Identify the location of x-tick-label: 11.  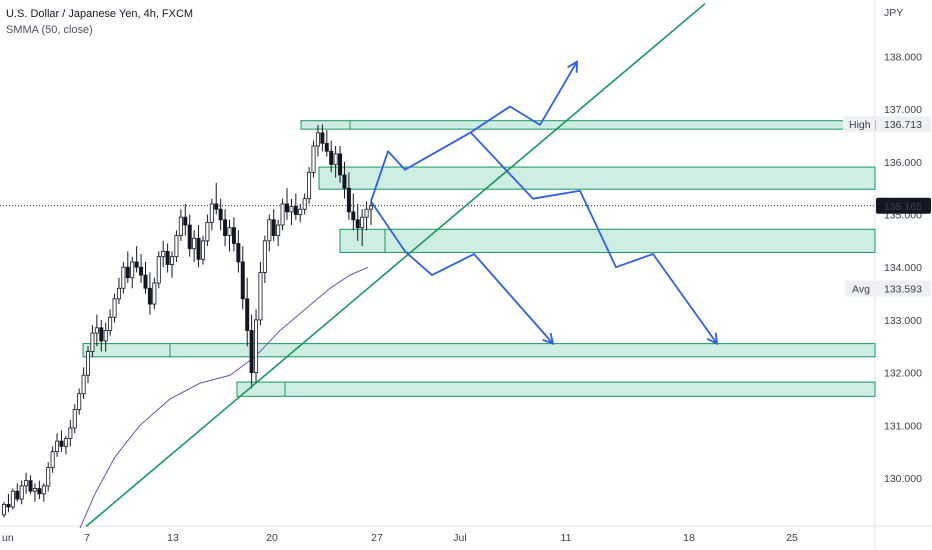
(566, 538).